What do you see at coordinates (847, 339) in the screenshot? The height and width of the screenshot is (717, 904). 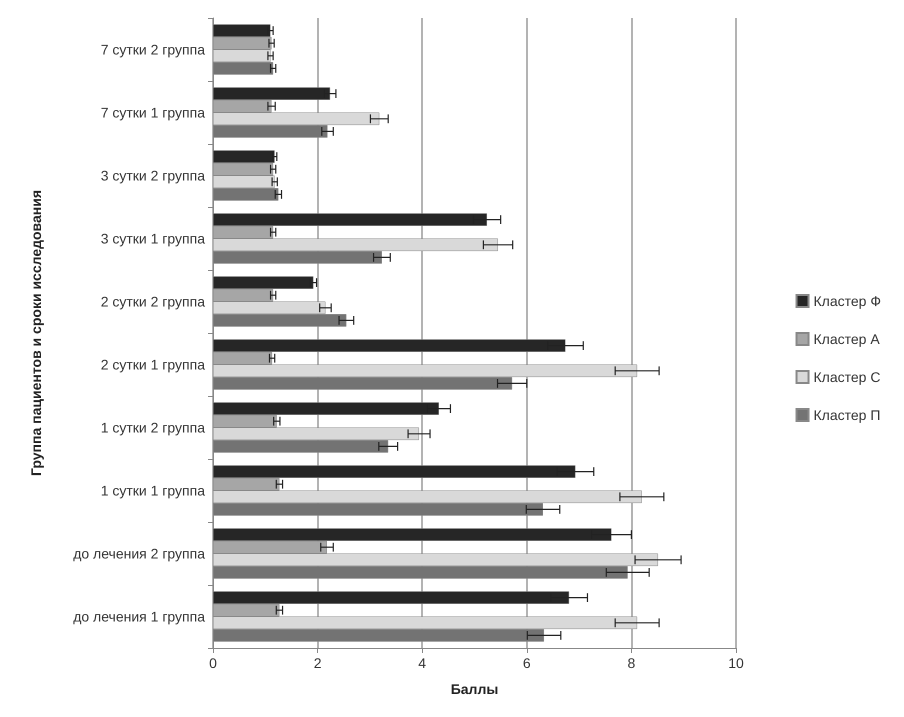 I see `legend-label: Кластер А` at bounding box center [847, 339].